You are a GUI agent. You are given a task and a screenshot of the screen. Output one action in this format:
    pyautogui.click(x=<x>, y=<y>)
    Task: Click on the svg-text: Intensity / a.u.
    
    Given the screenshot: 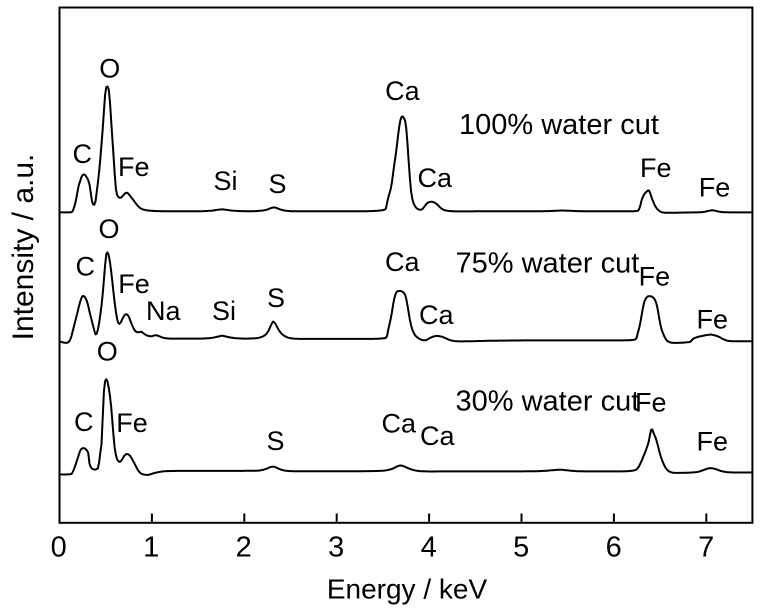 What is the action you would take?
    pyautogui.click(x=23, y=247)
    